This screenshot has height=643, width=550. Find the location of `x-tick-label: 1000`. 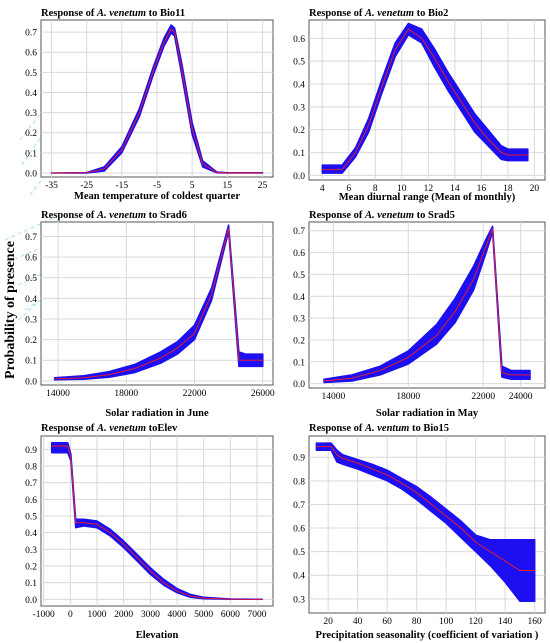

x-tick-label: 1000 is located at coordinates (97, 615).